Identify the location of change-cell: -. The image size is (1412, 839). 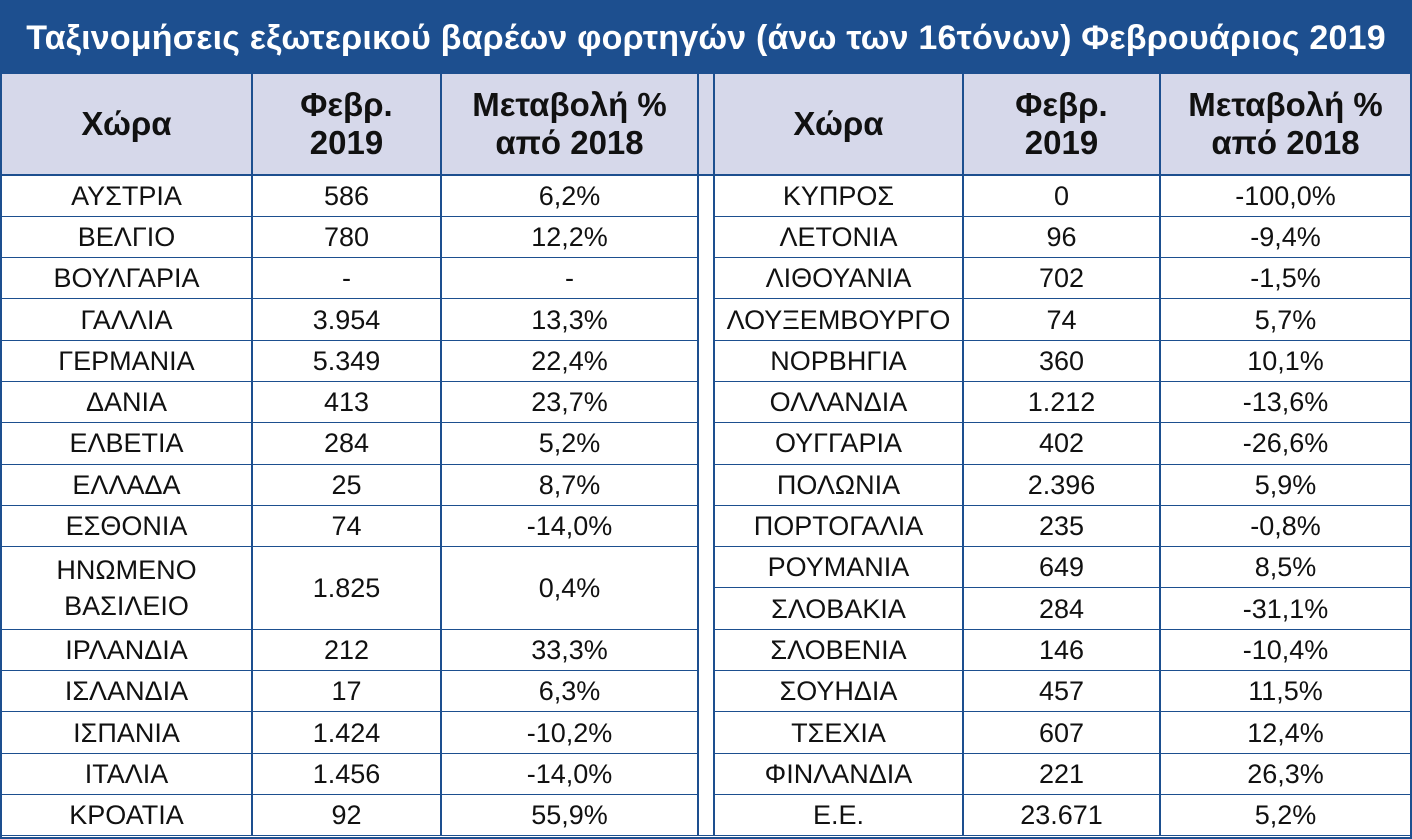
(570, 278).